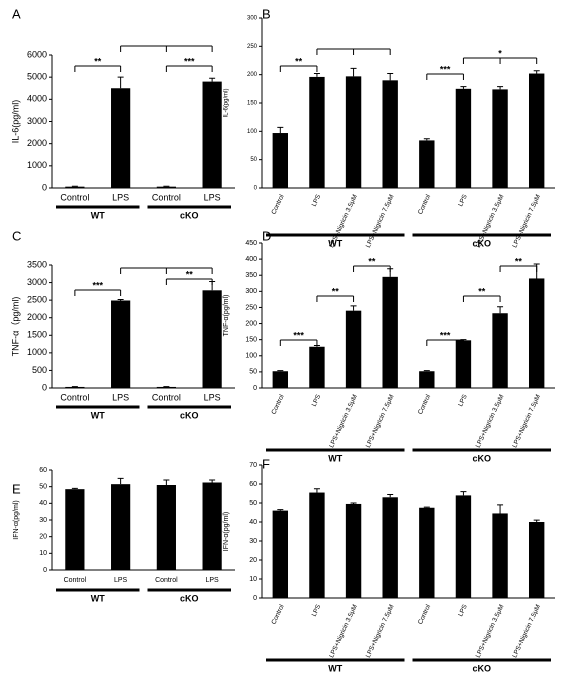  What do you see at coordinates (500, 53) in the screenshot?
I see `significance-label: *` at bounding box center [500, 53].